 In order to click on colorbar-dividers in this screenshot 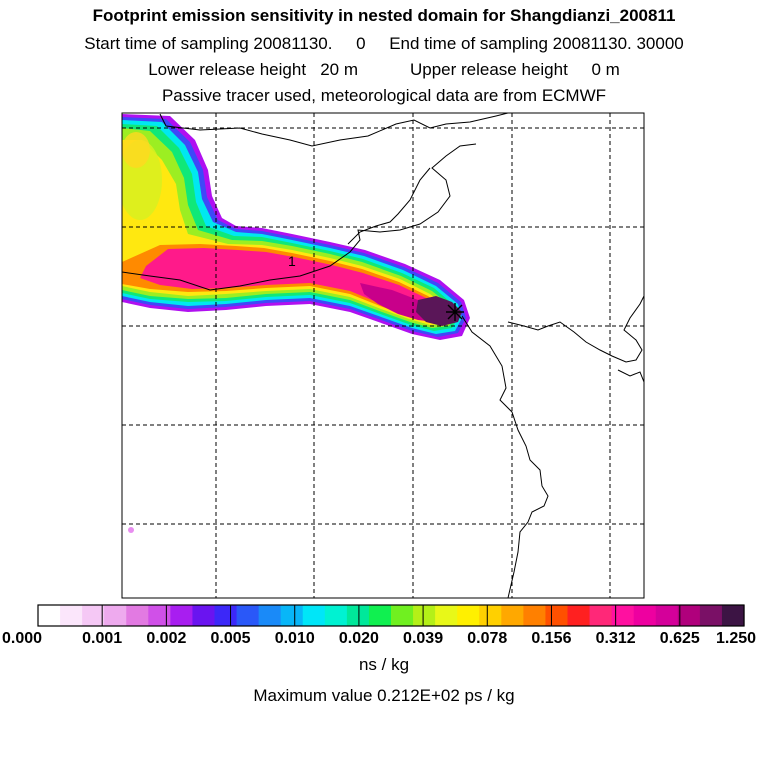, I will do `click(391, 615)`.